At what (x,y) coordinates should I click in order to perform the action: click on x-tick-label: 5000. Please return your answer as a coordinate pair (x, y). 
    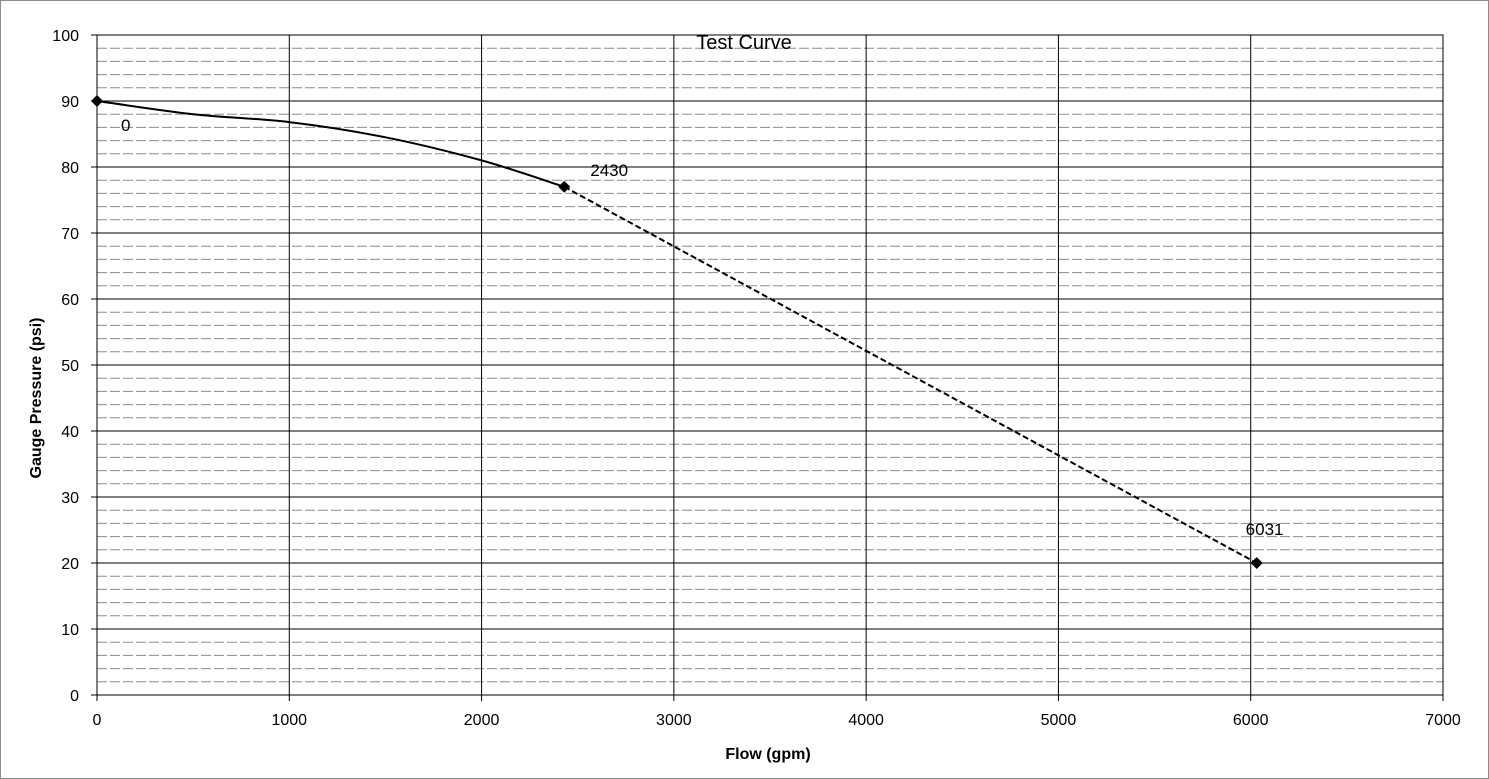
    Looking at the image, I should click on (1059, 720).